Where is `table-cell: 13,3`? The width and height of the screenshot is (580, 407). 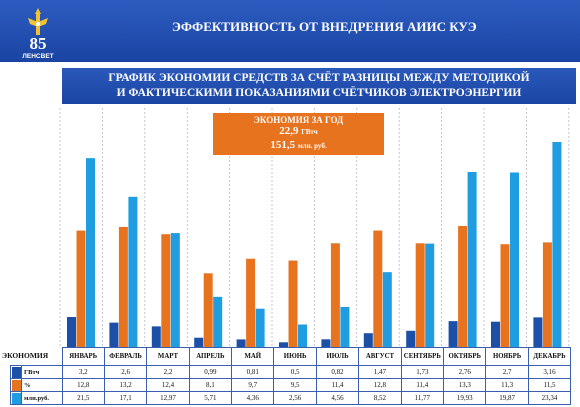
table-cell: 13,3 is located at coordinates (465, 385).